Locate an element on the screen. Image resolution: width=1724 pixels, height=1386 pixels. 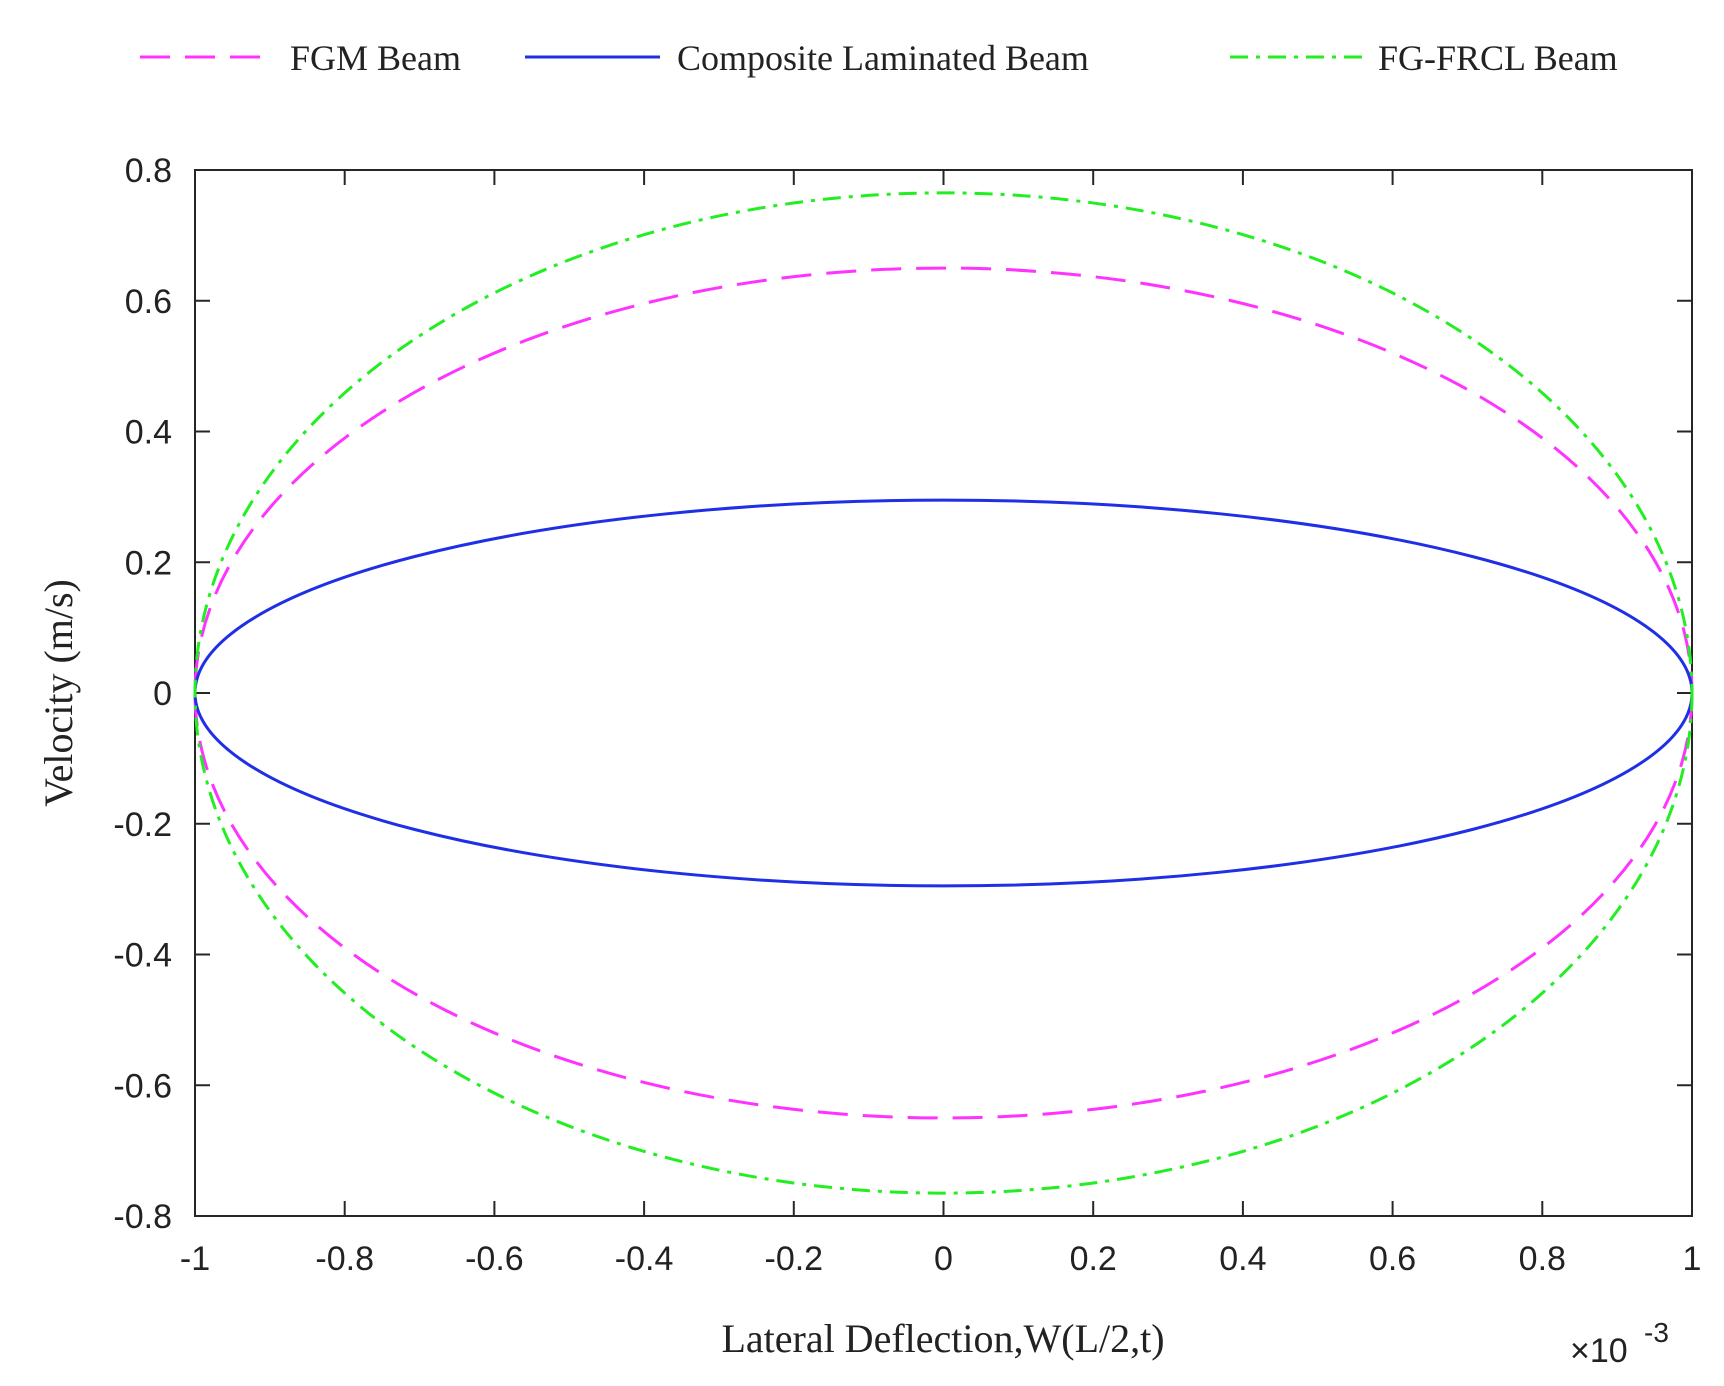
x-tick-label: 1 is located at coordinates (1692, 1259).